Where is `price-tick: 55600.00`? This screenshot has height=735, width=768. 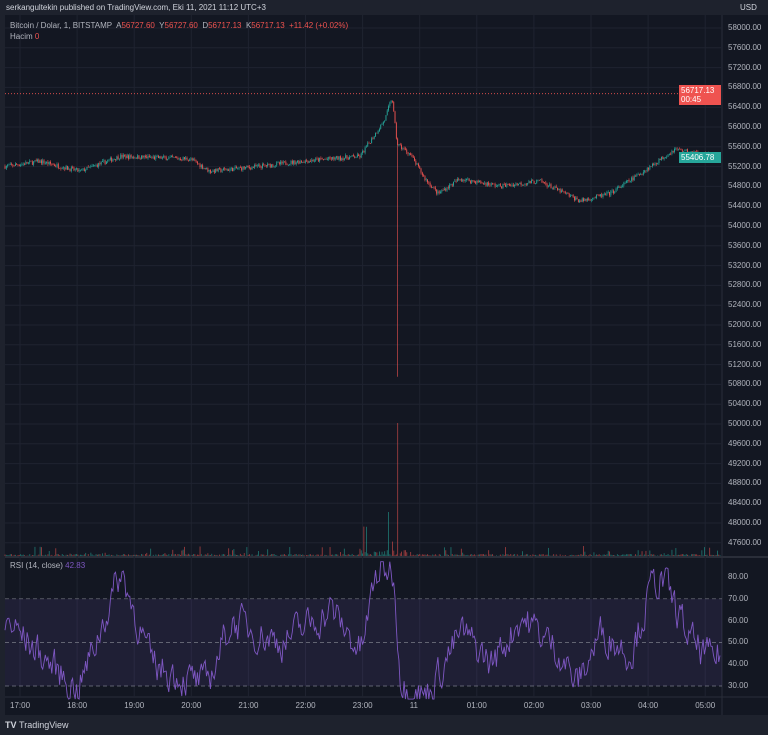 price-tick: 55600.00 is located at coordinates (745, 146).